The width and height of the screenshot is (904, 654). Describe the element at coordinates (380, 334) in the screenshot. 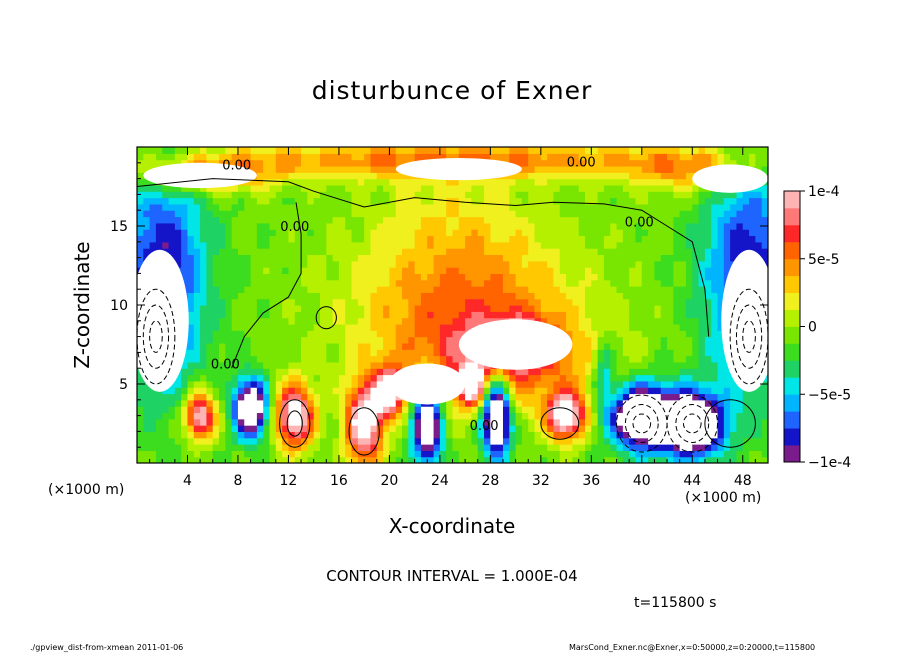

I see `heatmap-cell-1920` at that location.